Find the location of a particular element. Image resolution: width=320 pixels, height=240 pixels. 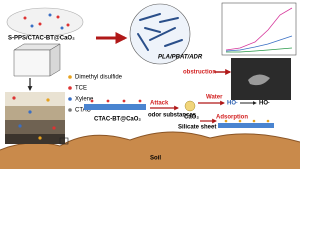

adsorption-label: Adsorption is located at coordinates (232, 118).